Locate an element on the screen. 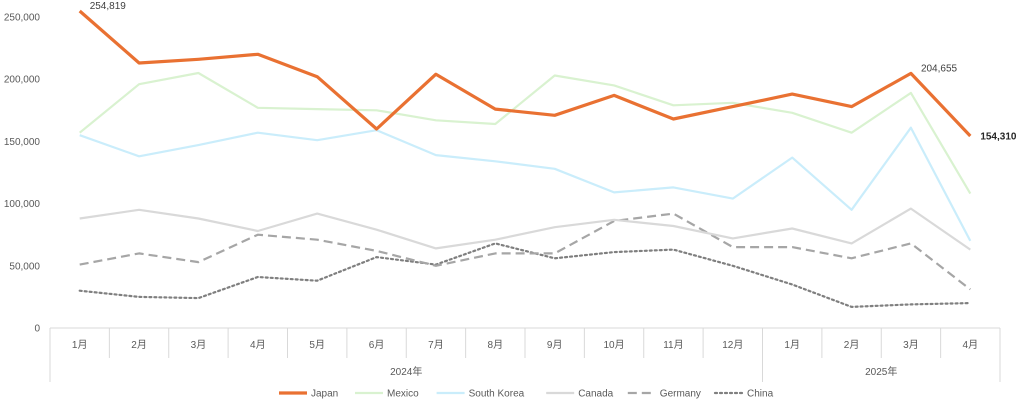 The height and width of the screenshot is (404, 1024). data-label: 204,655 is located at coordinates (939, 68).